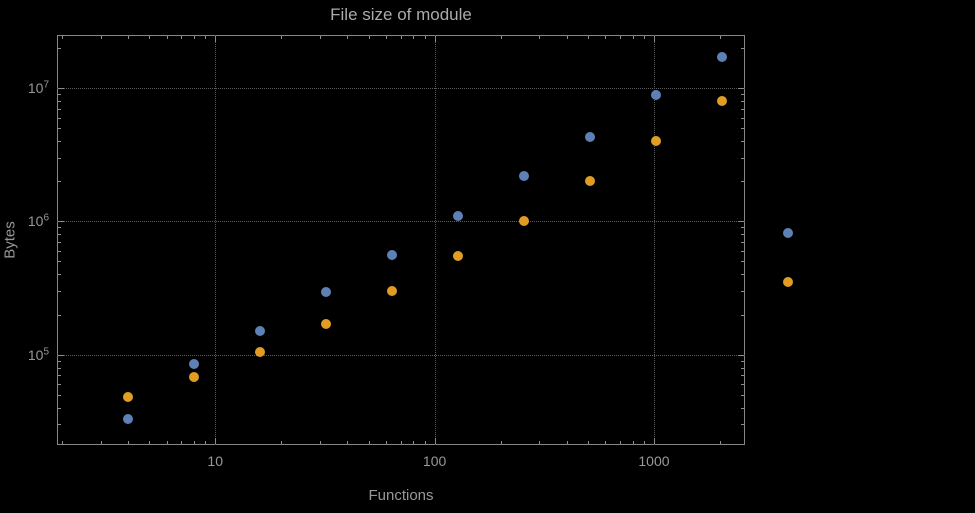 This screenshot has width=975, height=513. I want to click on y-tick-label: 10⁵, so click(38, 354).